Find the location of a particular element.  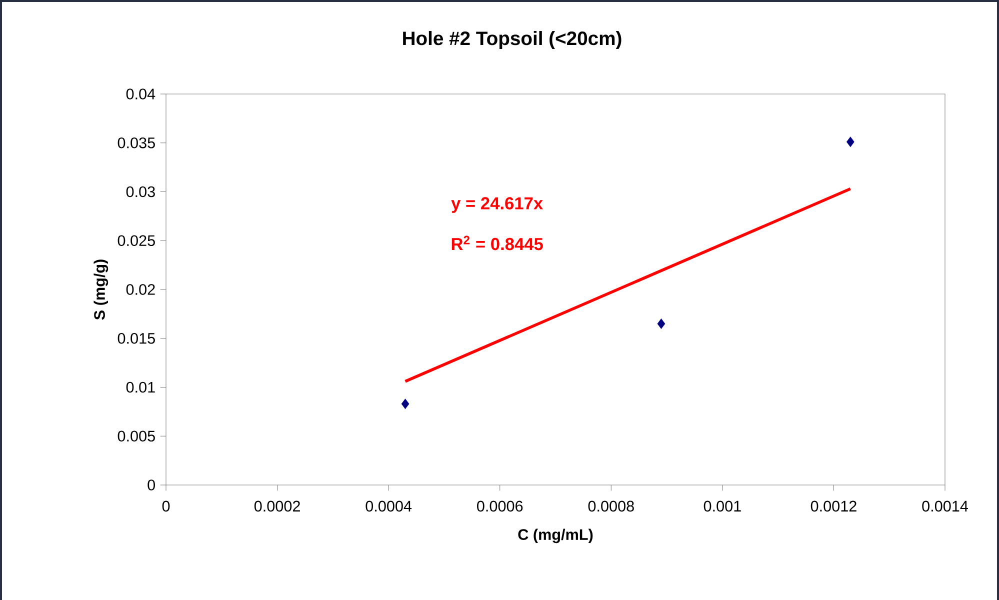

y-tick-label: 0 is located at coordinates (151, 485).